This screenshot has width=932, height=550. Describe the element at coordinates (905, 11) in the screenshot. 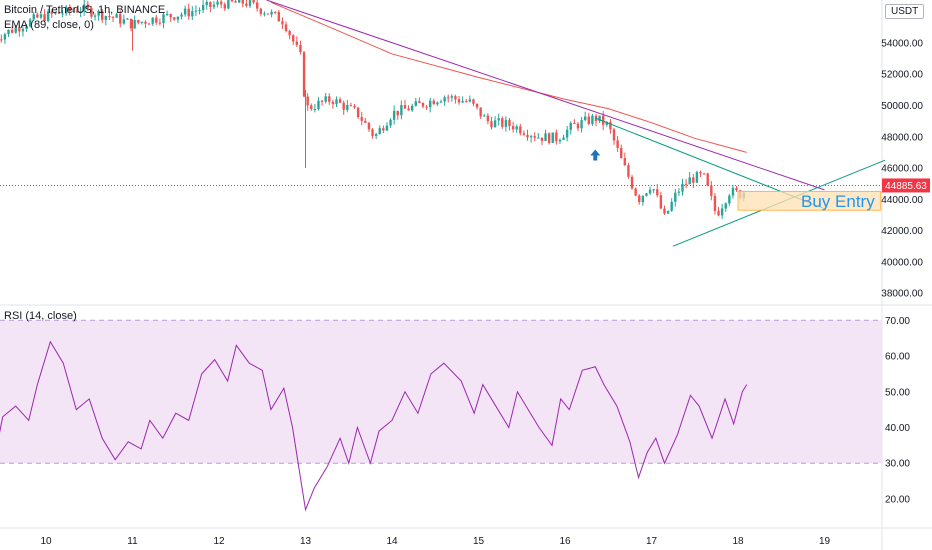

I see `currency-button: USDT` at that location.